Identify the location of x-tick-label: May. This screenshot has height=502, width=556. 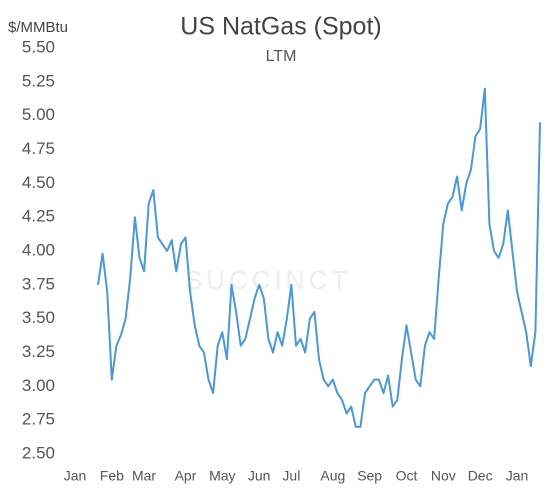
(222, 476).